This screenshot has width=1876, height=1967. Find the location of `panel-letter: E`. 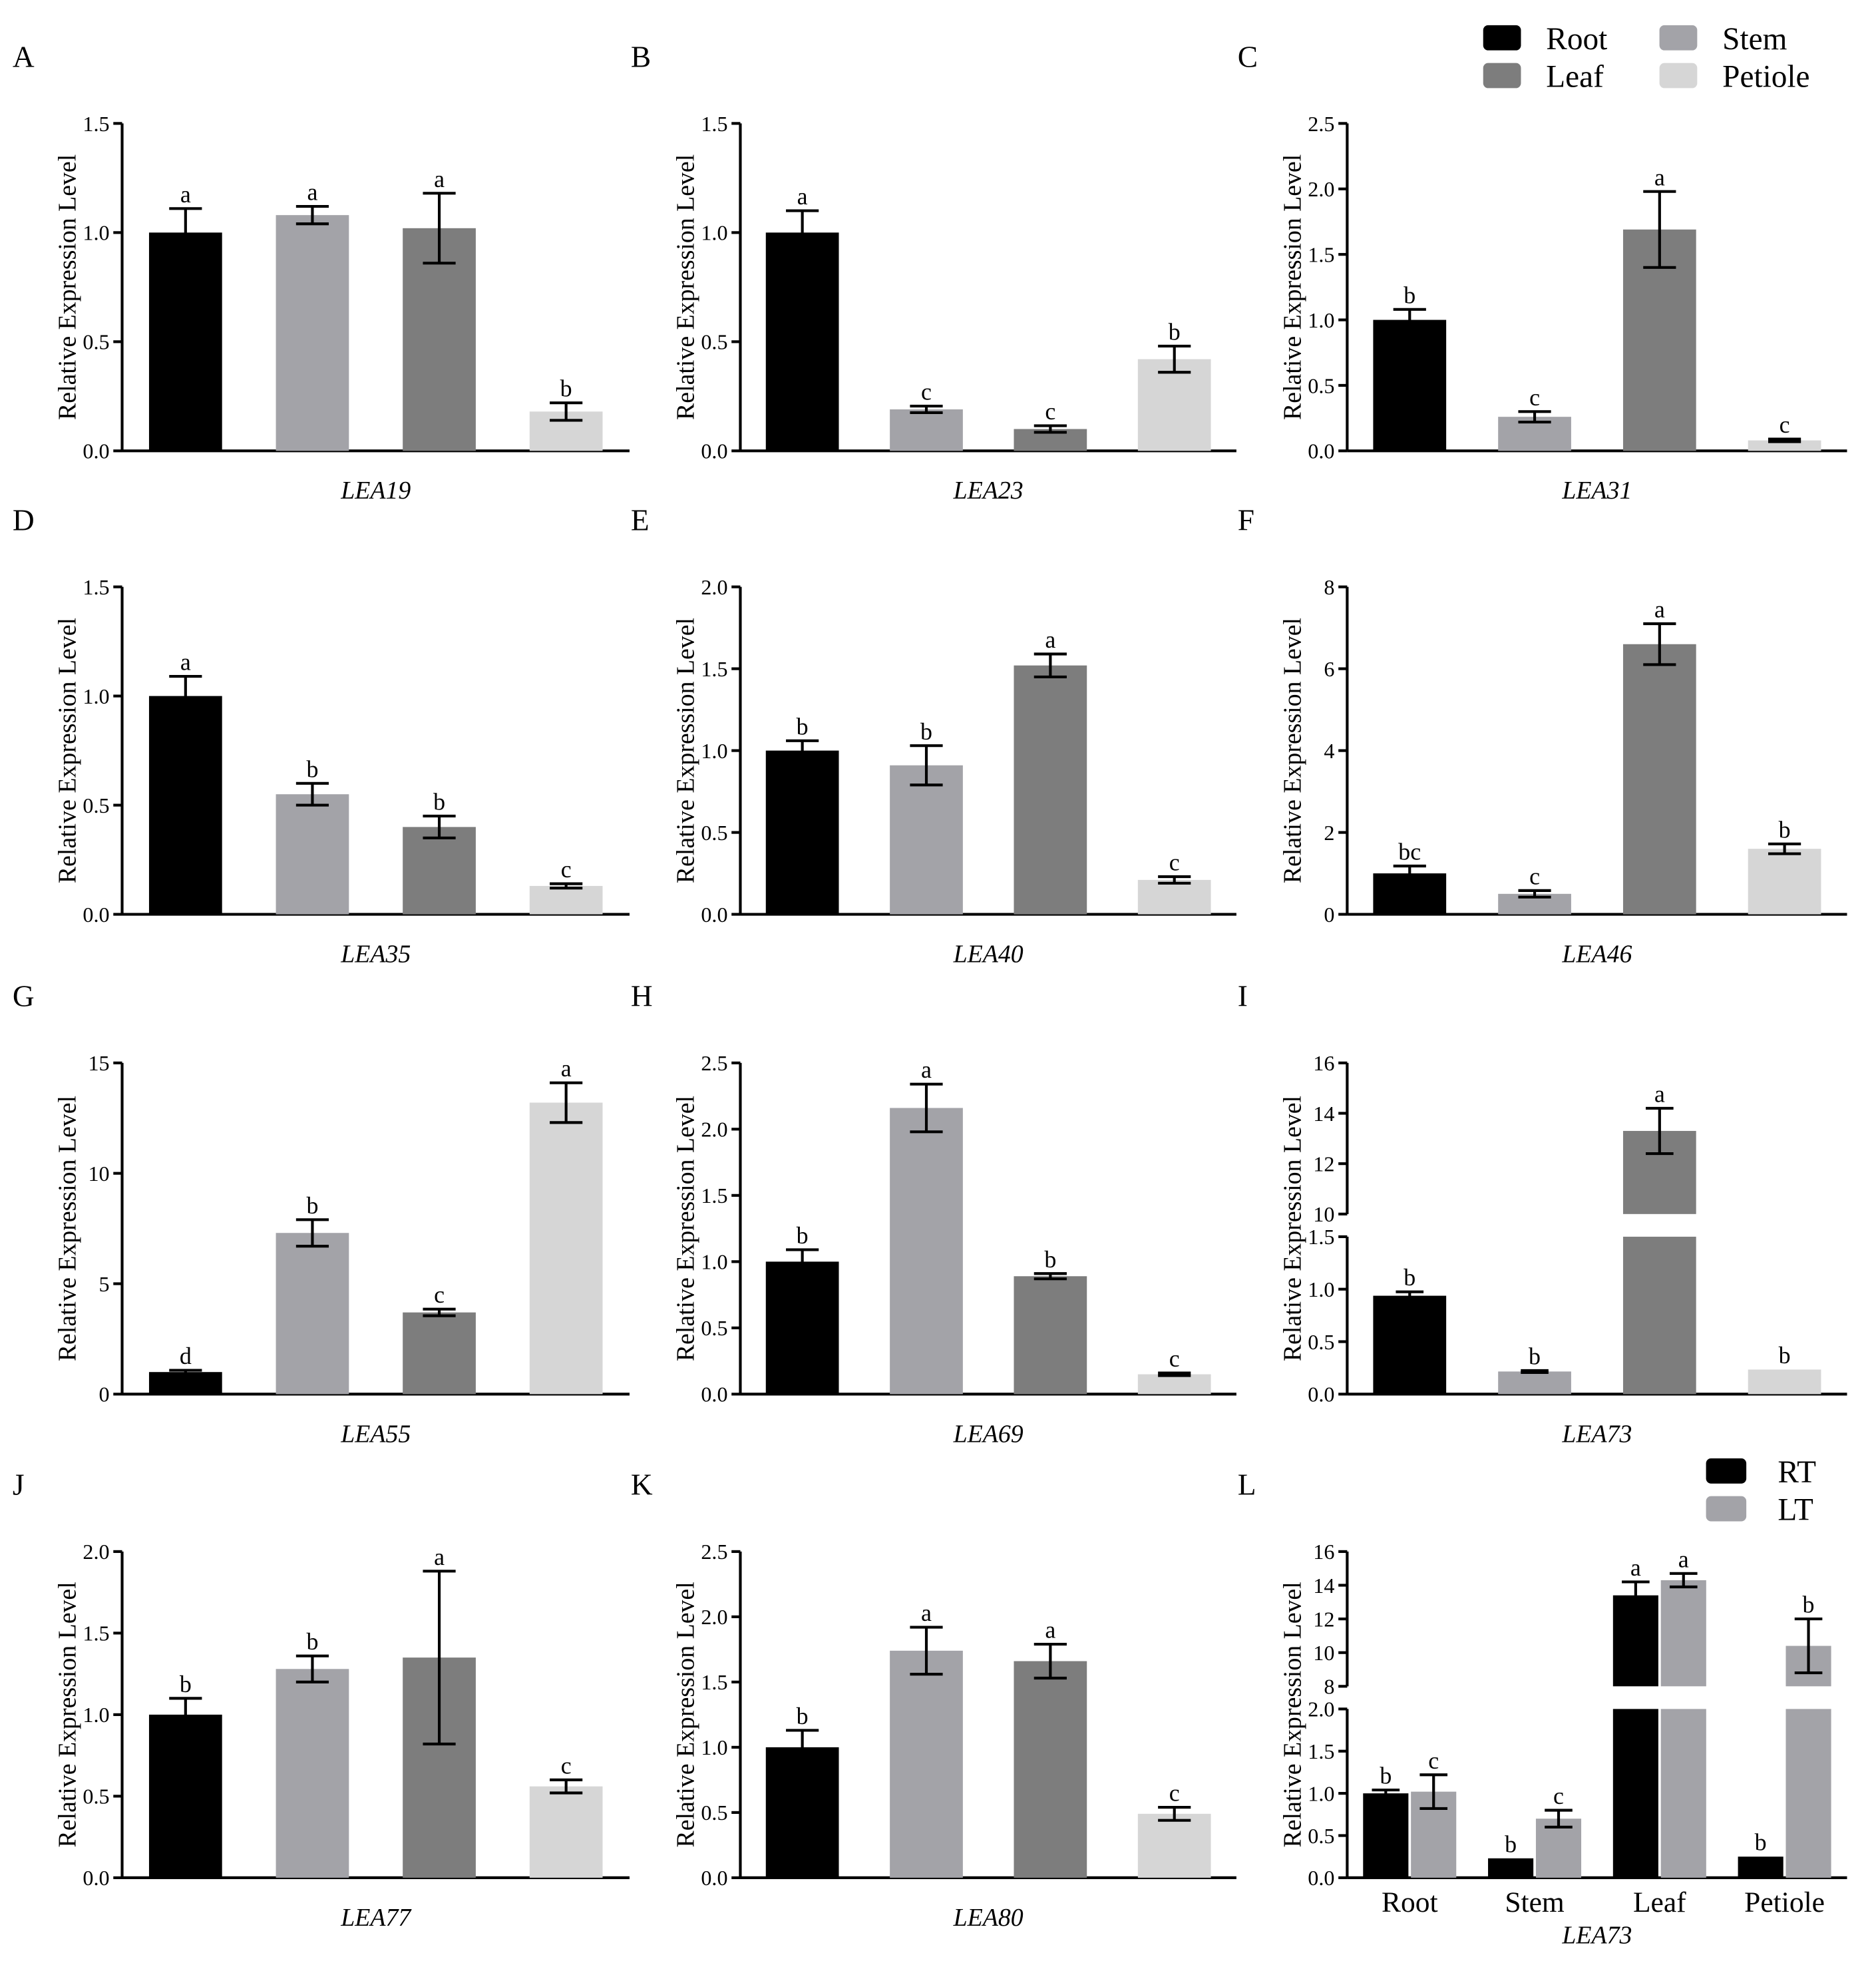

panel-letter: E is located at coordinates (640, 520).